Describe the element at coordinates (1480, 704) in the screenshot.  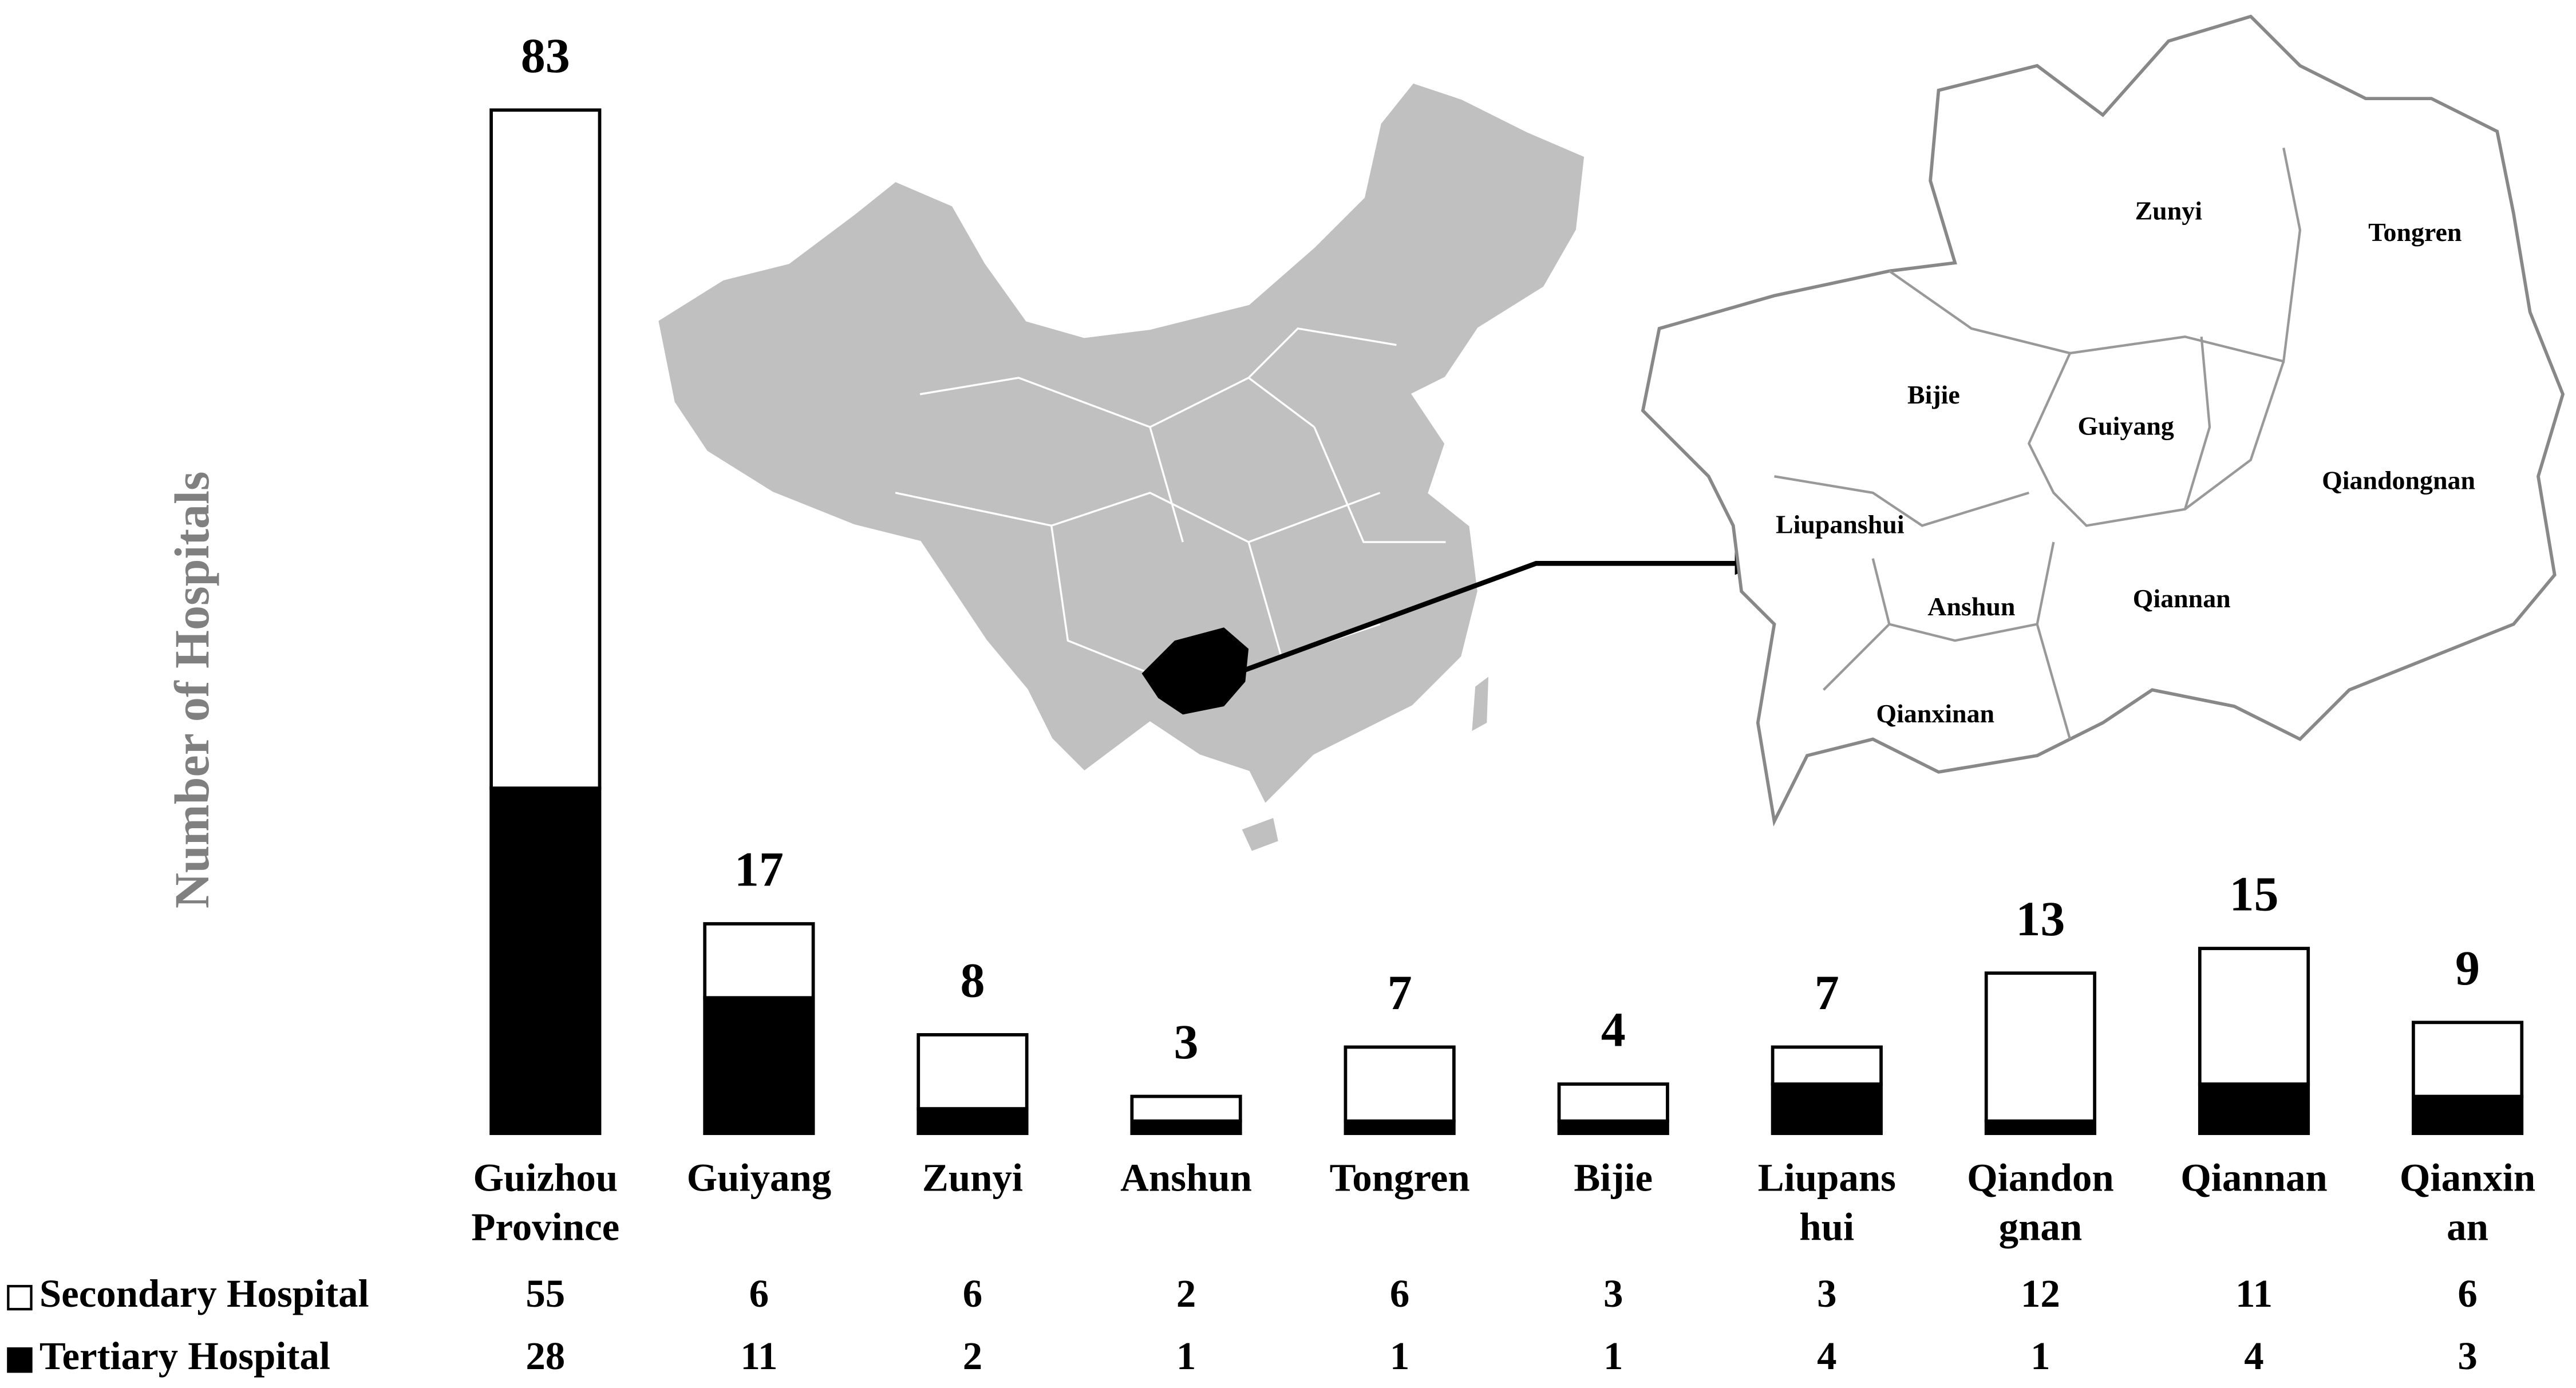
I see `taiwan` at that location.